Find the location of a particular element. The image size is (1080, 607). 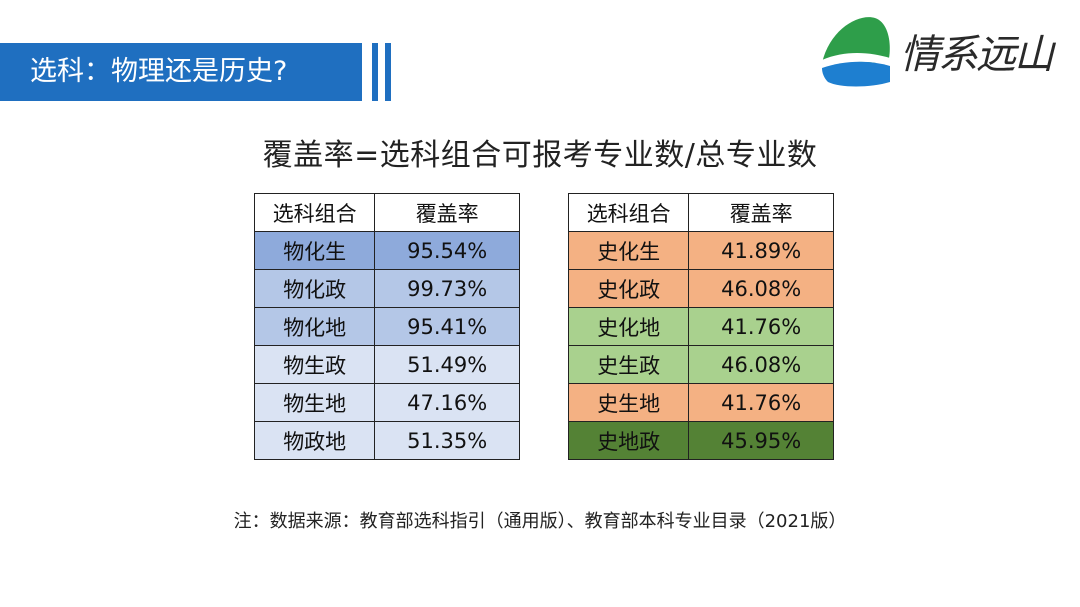

combination-cell: 史生政 is located at coordinates (628, 364).